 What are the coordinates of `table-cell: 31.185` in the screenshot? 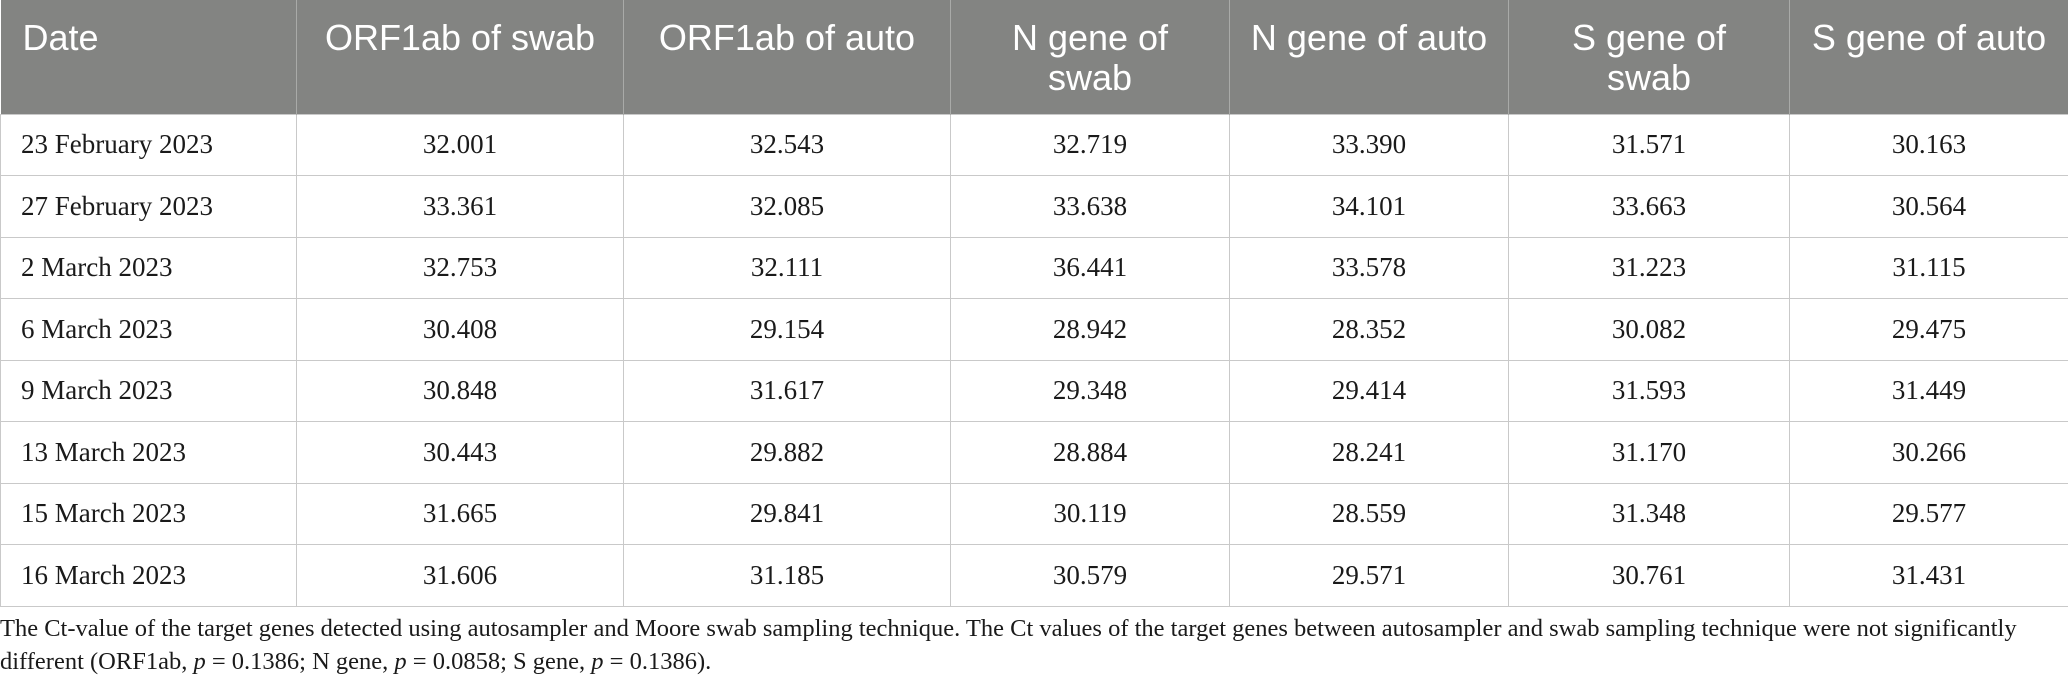 It's located at (787, 575).